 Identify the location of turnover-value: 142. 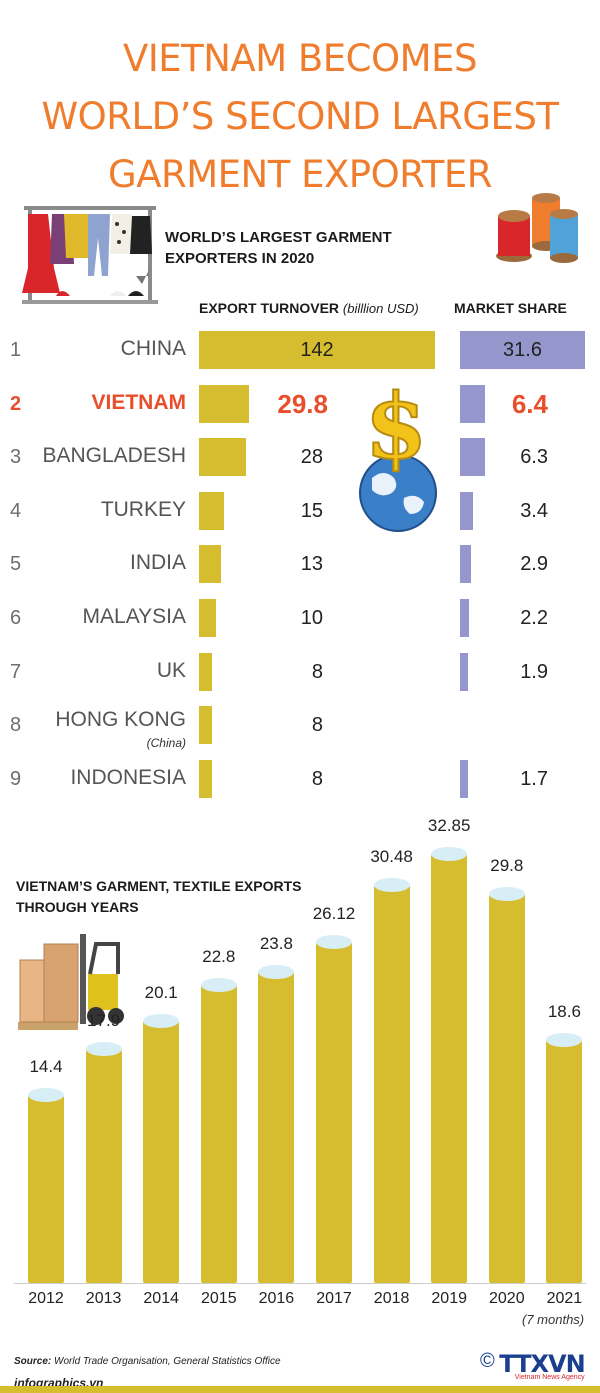
(317, 350).